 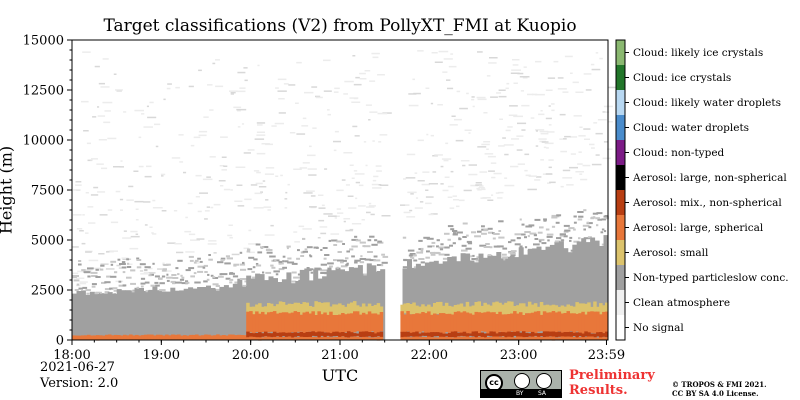 I want to click on copyright-line2: CC BY SA 4.0 License., so click(x=715, y=393).